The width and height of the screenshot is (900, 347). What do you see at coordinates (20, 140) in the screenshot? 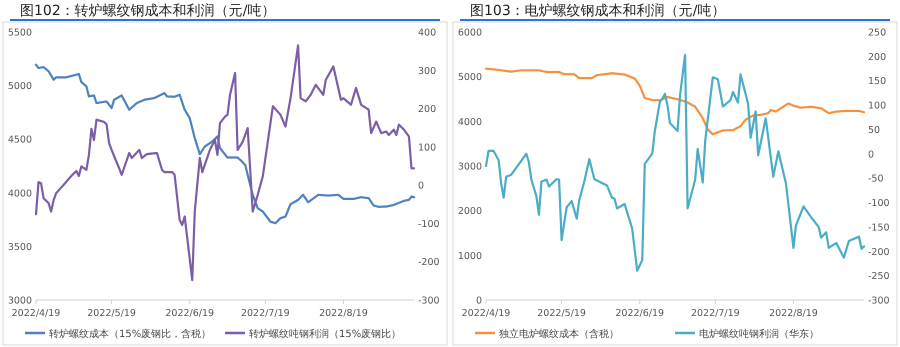
I see `y-tick-label: 4500` at bounding box center [20, 140].